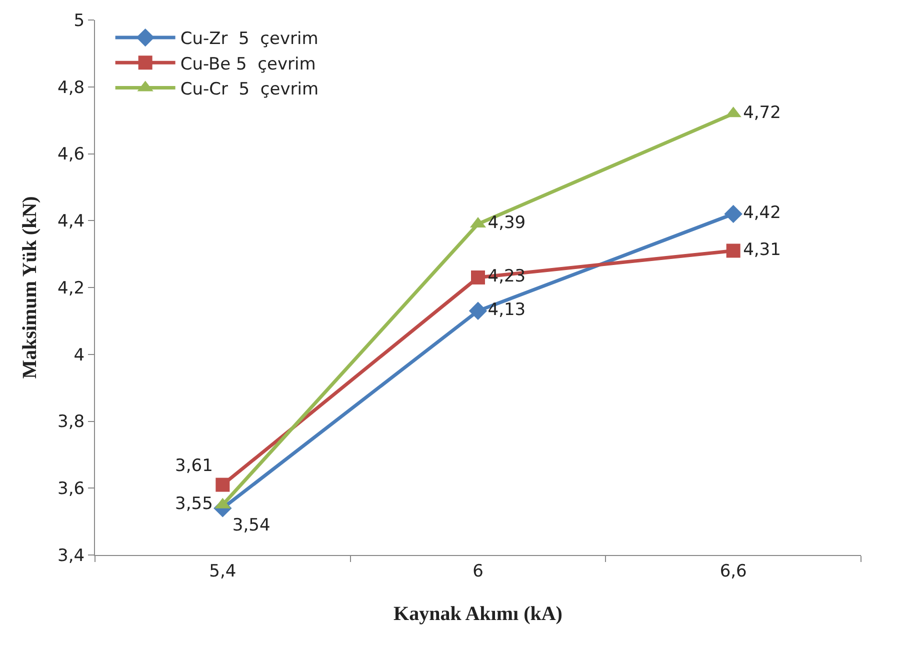 The height and width of the screenshot is (645, 901). What do you see at coordinates (762, 213) in the screenshot?
I see `data-label: 4,42` at bounding box center [762, 213].